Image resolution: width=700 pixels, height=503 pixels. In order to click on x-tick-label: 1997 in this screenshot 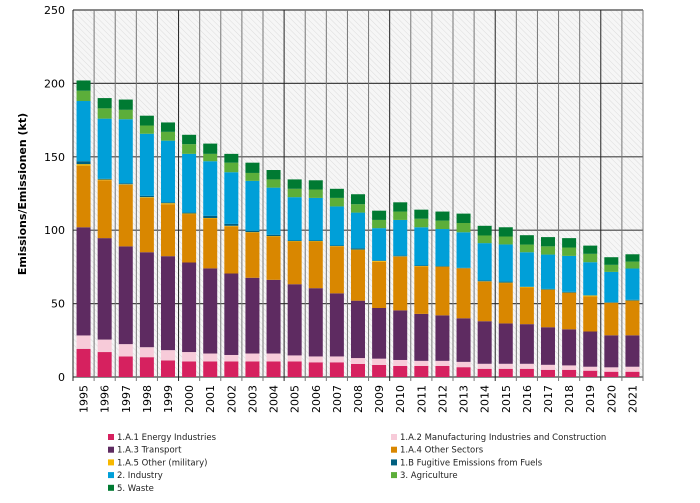, I will do `click(126, 399)`.